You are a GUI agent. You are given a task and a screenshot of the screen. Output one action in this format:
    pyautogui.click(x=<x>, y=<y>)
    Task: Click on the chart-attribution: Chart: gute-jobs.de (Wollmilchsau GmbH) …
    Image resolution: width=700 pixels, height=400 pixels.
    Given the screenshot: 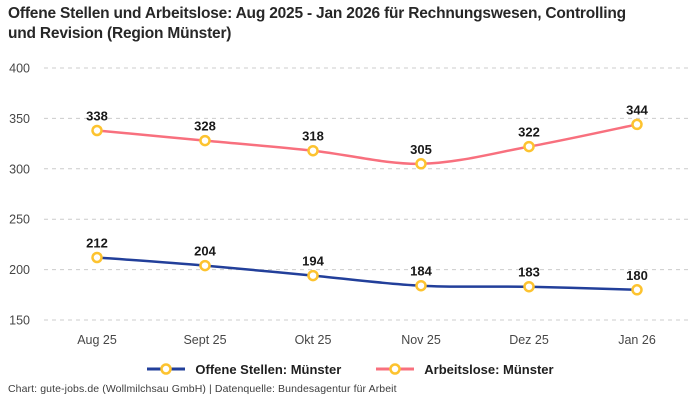 What is the action you would take?
    pyautogui.click(x=202, y=389)
    